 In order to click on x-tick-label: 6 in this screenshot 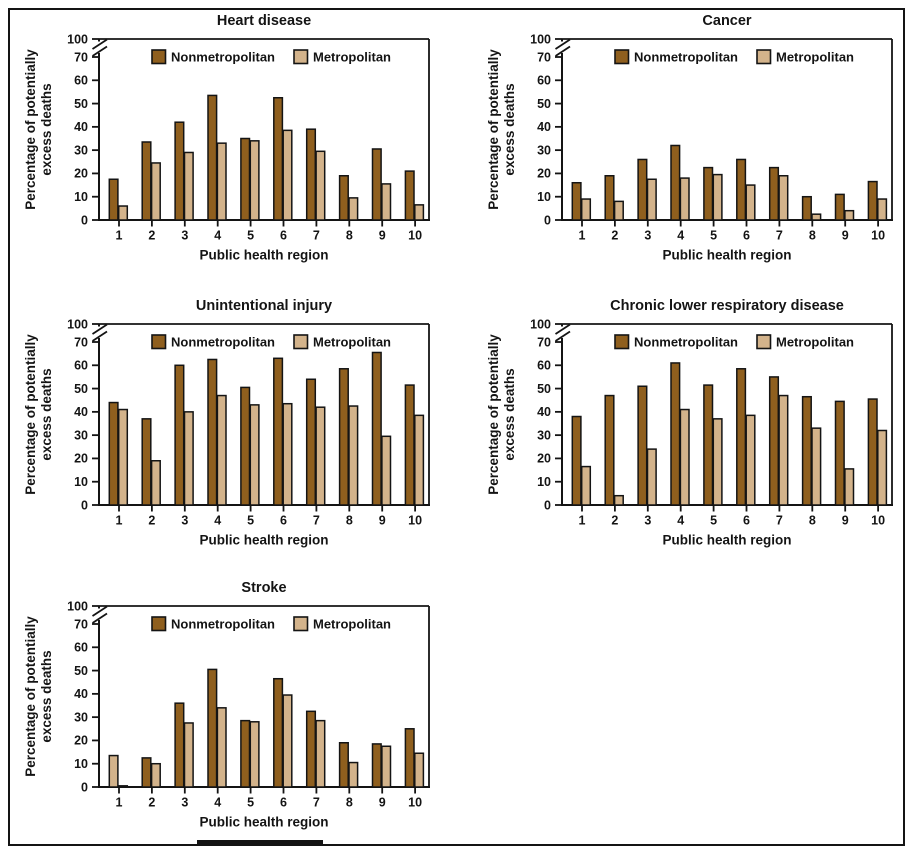, I will do `click(283, 521)`.